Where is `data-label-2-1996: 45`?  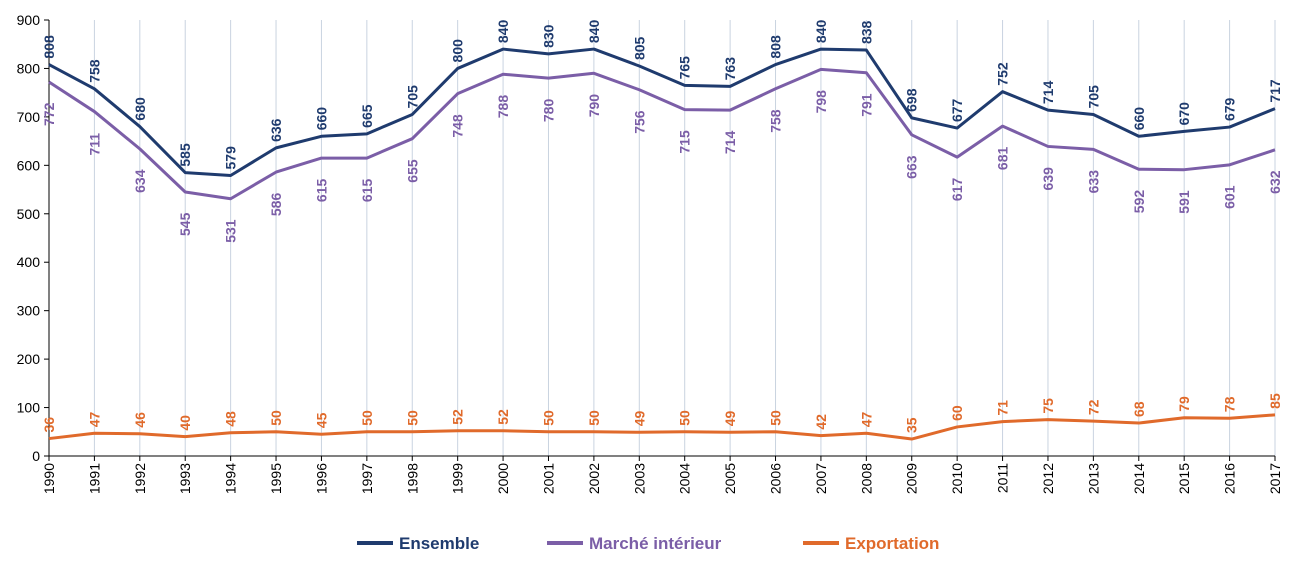
data-label-2-1996: 45 is located at coordinates (321, 420).